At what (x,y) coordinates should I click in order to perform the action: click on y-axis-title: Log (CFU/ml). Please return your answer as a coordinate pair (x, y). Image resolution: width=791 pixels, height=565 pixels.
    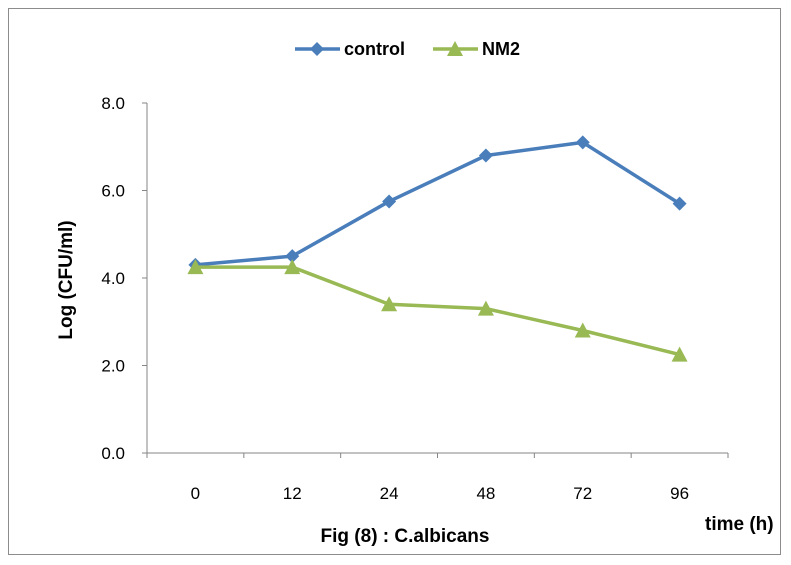
    Looking at the image, I should click on (66, 279).